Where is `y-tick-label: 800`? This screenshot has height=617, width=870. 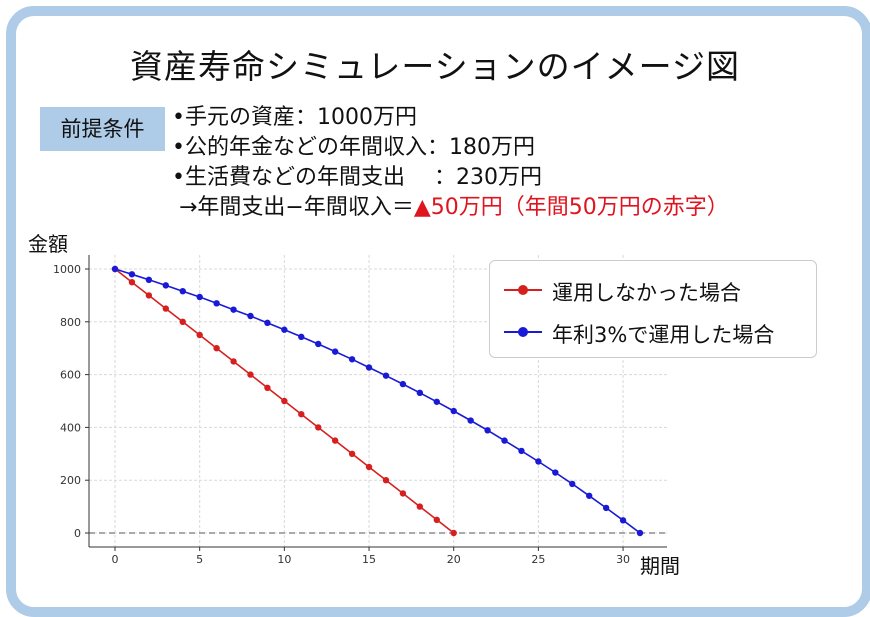
y-tick-label: 800 is located at coordinates (70, 322).